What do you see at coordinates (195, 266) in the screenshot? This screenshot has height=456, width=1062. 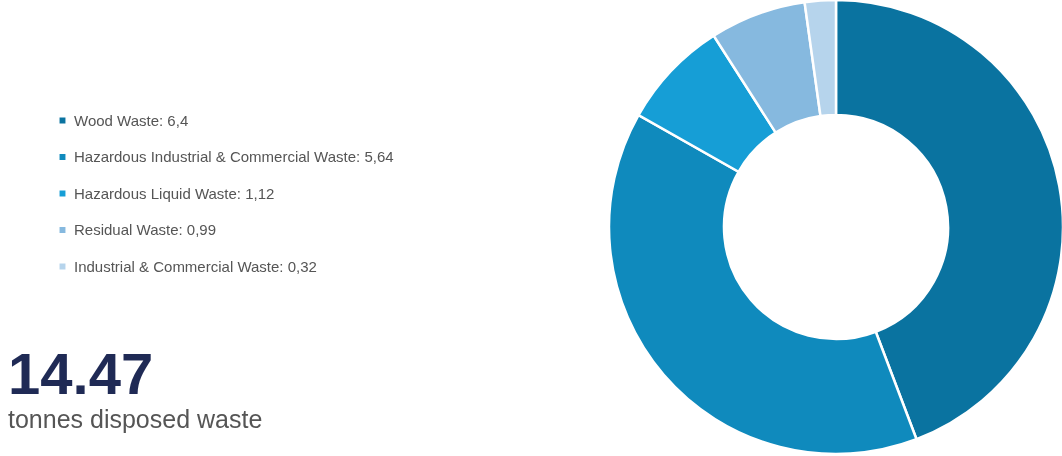 I see `legend-label: Industrial & Commercial Waste: 0,32` at bounding box center [195, 266].